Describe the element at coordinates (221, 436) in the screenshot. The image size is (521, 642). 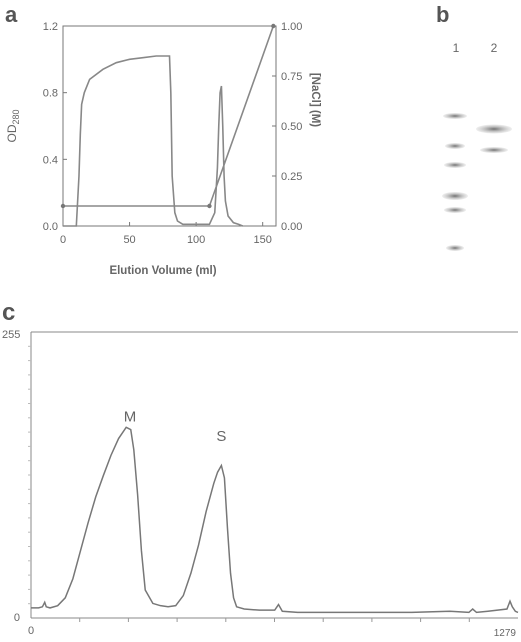
I see `peak-label: S` at that location.